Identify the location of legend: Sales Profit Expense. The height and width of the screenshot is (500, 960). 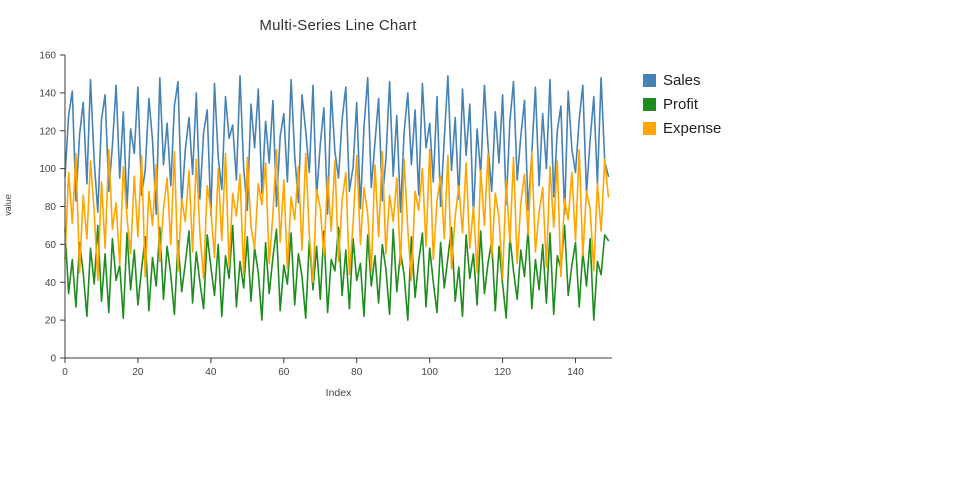
(682, 104).